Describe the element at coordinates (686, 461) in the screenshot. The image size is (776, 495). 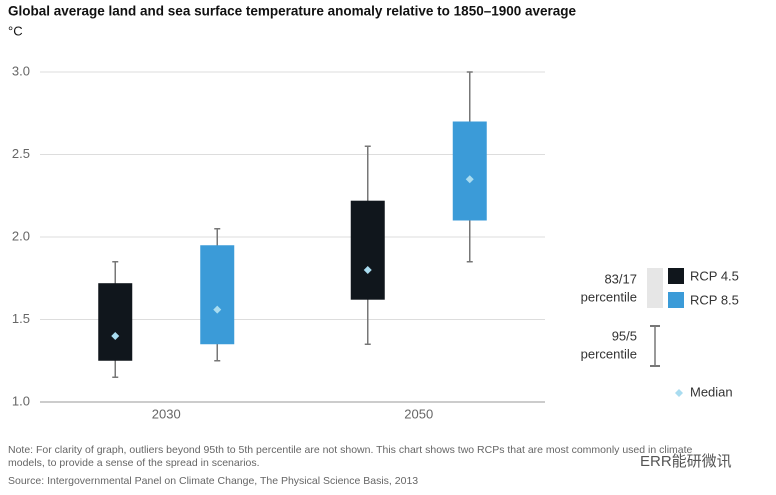
I see `watermark: ERR能研微讯` at that location.